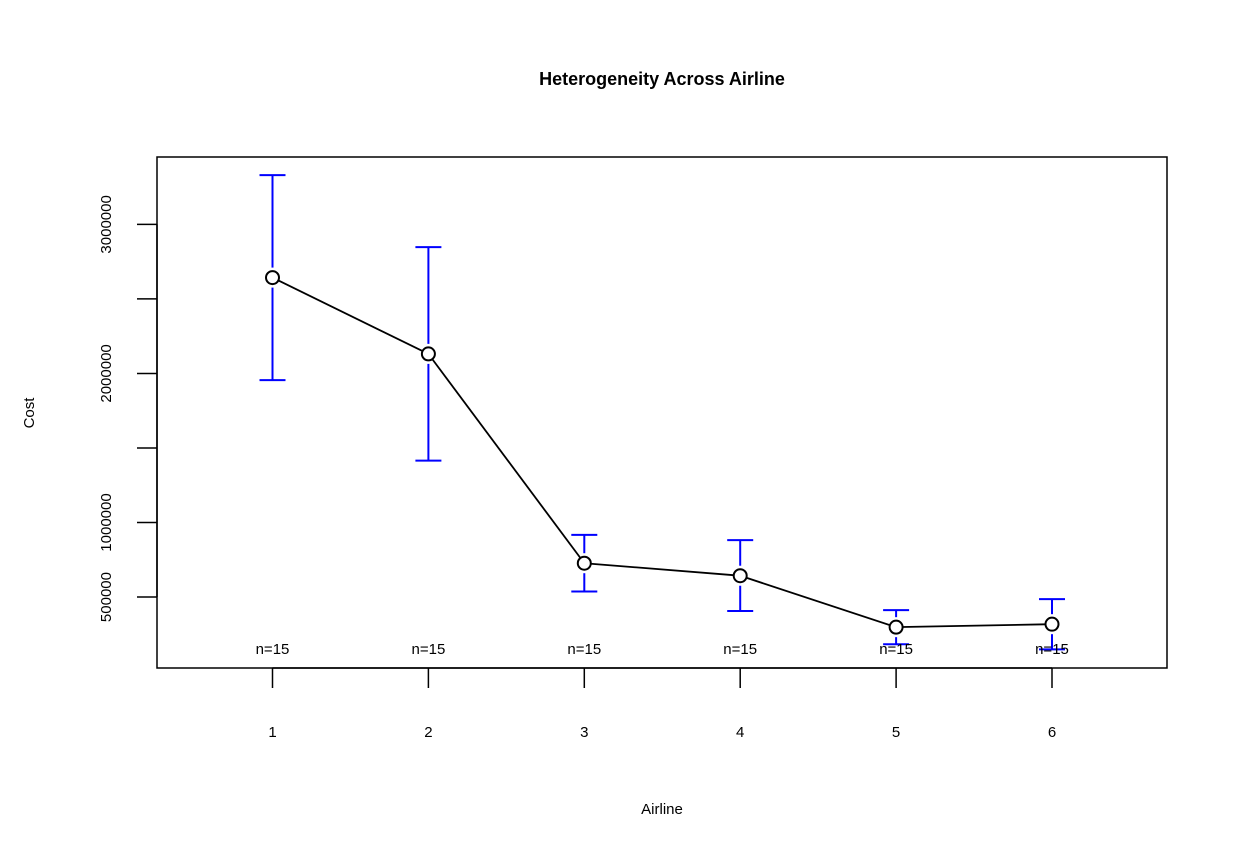  Describe the element at coordinates (584, 732) in the screenshot. I see `x-tick-label: 3` at that location.